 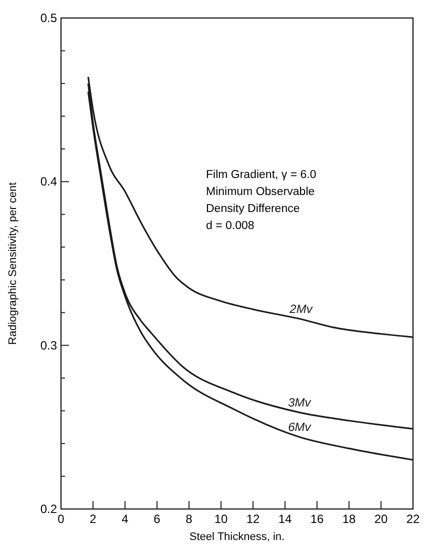 What do you see at coordinates (49, 509) in the screenshot?
I see `y-tick-label: 0.2` at bounding box center [49, 509].